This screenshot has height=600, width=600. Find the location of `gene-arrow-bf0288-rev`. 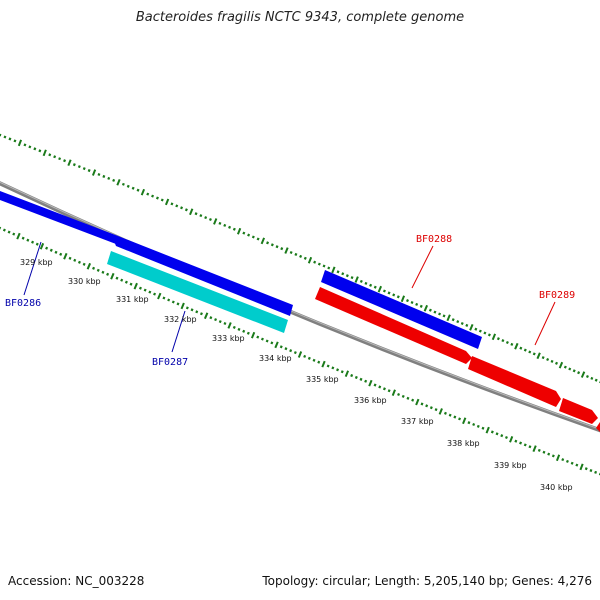

gene-arrow-bf0288-rev is located at coordinates (393, 325).